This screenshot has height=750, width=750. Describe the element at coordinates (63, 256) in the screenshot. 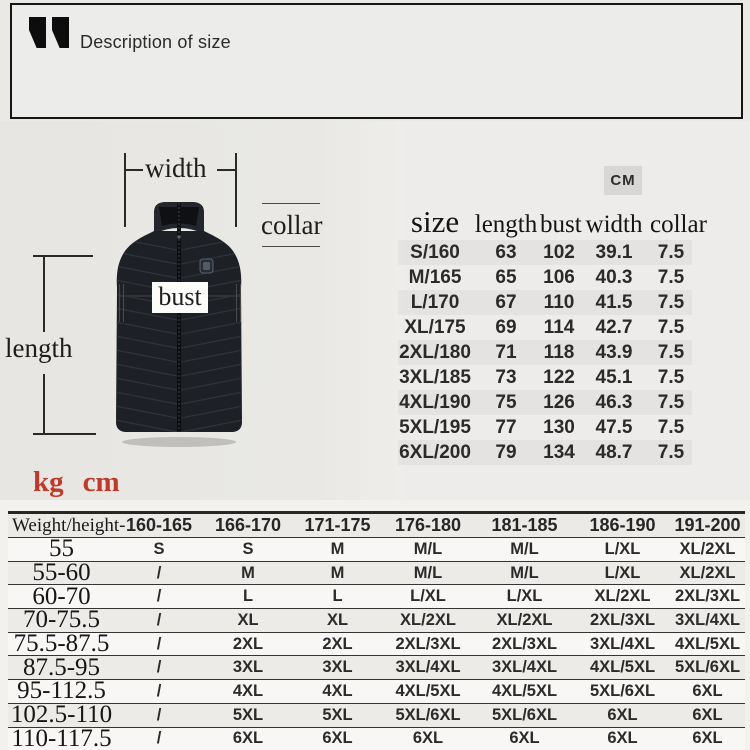

I see `length-top-cap` at that location.